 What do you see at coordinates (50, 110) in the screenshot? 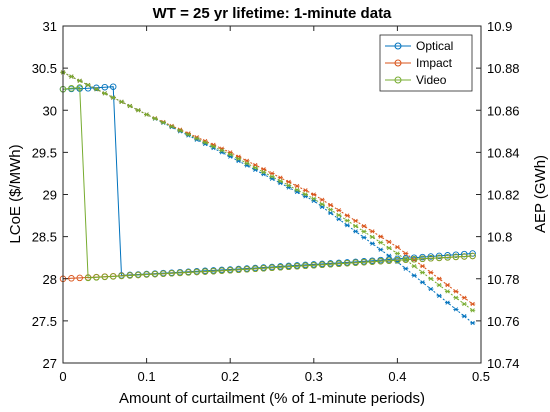
I see `y-left-tick-label: 30` at bounding box center [50, 110].